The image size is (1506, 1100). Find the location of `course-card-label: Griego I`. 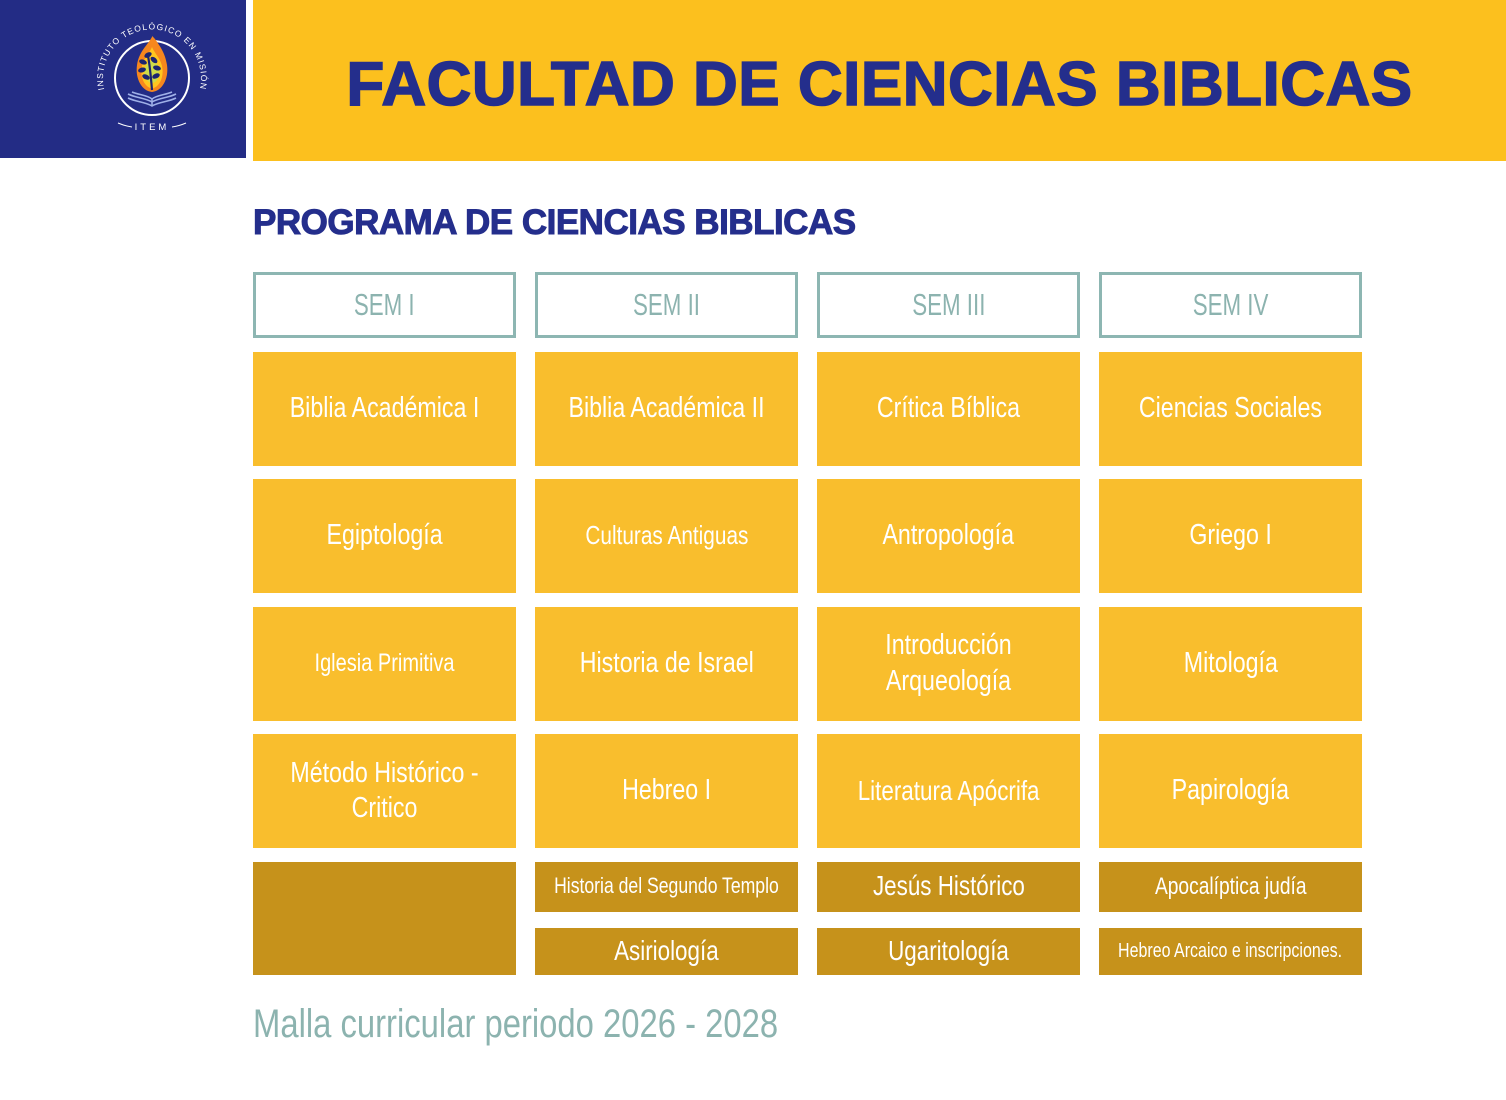

course-card-label: Griego I is located at coordinates (1230, 535).